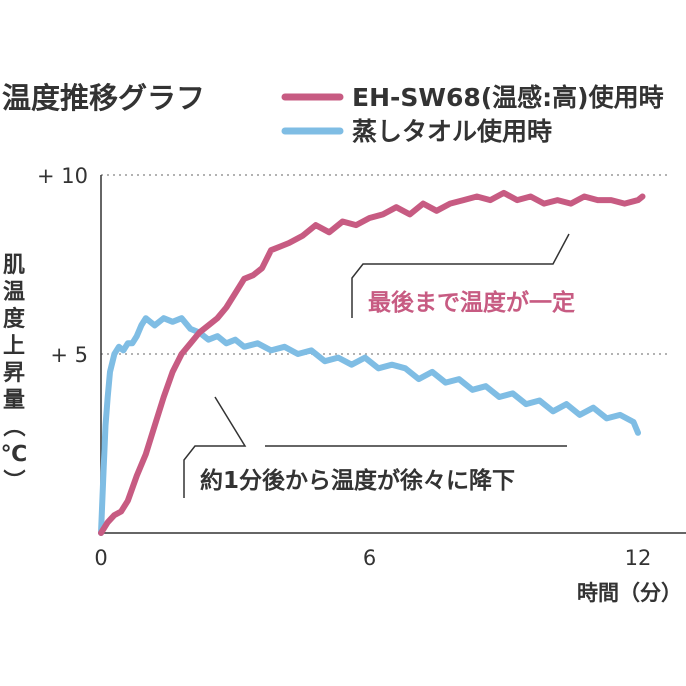 The width and height of the screenshot is (686, 686). What do you see at coordinates (375, 447) in the screenshot?
I see `annotation-decline: 約1分後から温度が徐々に降下` at bounding box center [375, 447].